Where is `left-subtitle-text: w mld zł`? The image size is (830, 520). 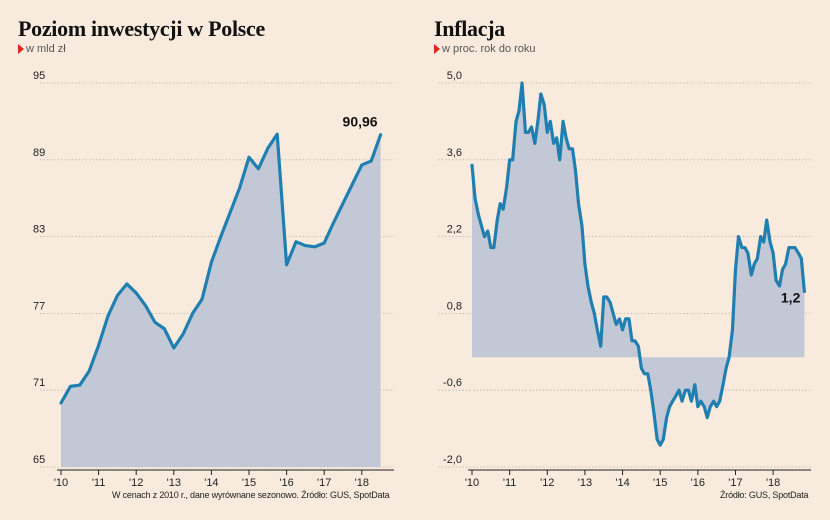
left-subtitle-text: w mld zł is located at coordinates (46, 49).